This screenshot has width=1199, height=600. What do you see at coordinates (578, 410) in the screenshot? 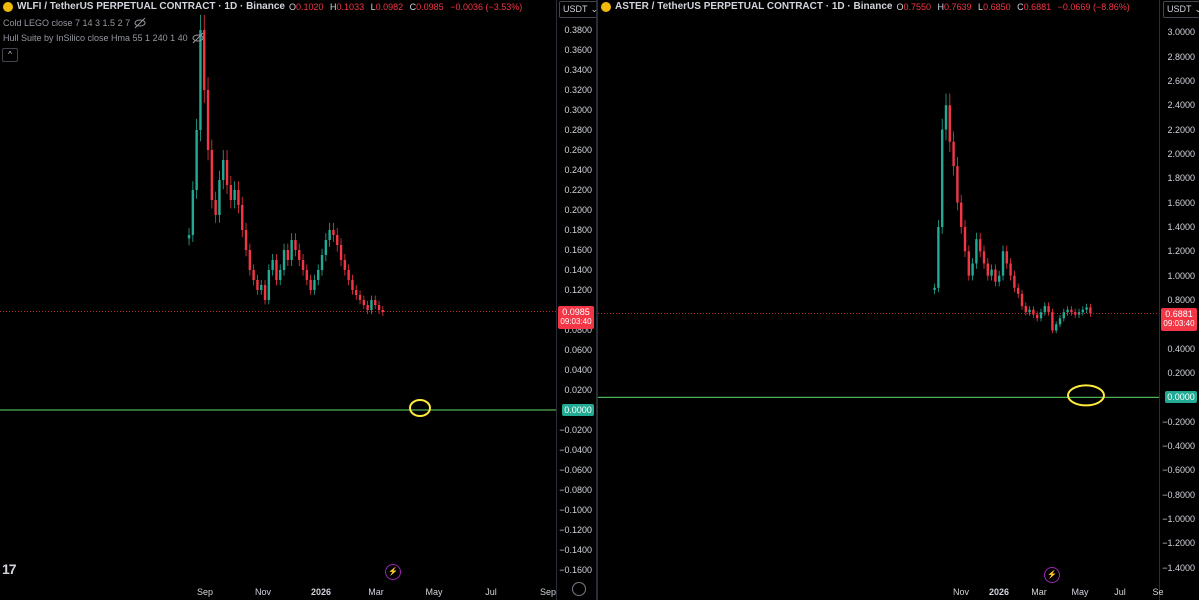
I see `left-zero-line-label: 0.0000` at bounding box center [578, 410].